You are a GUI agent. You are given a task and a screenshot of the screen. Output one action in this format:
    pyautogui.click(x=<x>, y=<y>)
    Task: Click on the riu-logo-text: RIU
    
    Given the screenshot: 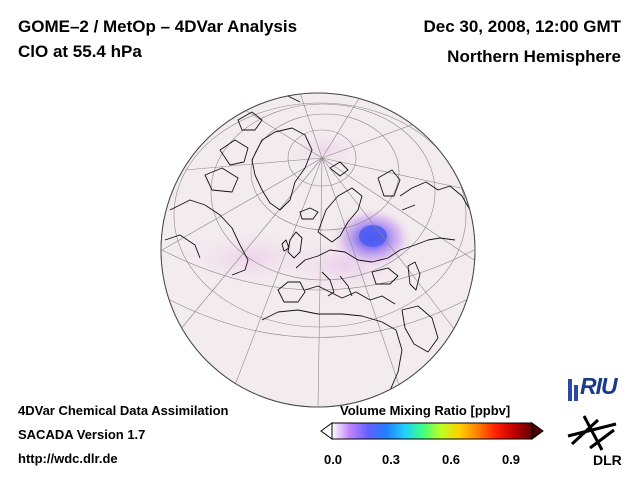 What is the action you would take?
    pyautogui.click(x=599, y=386)
    